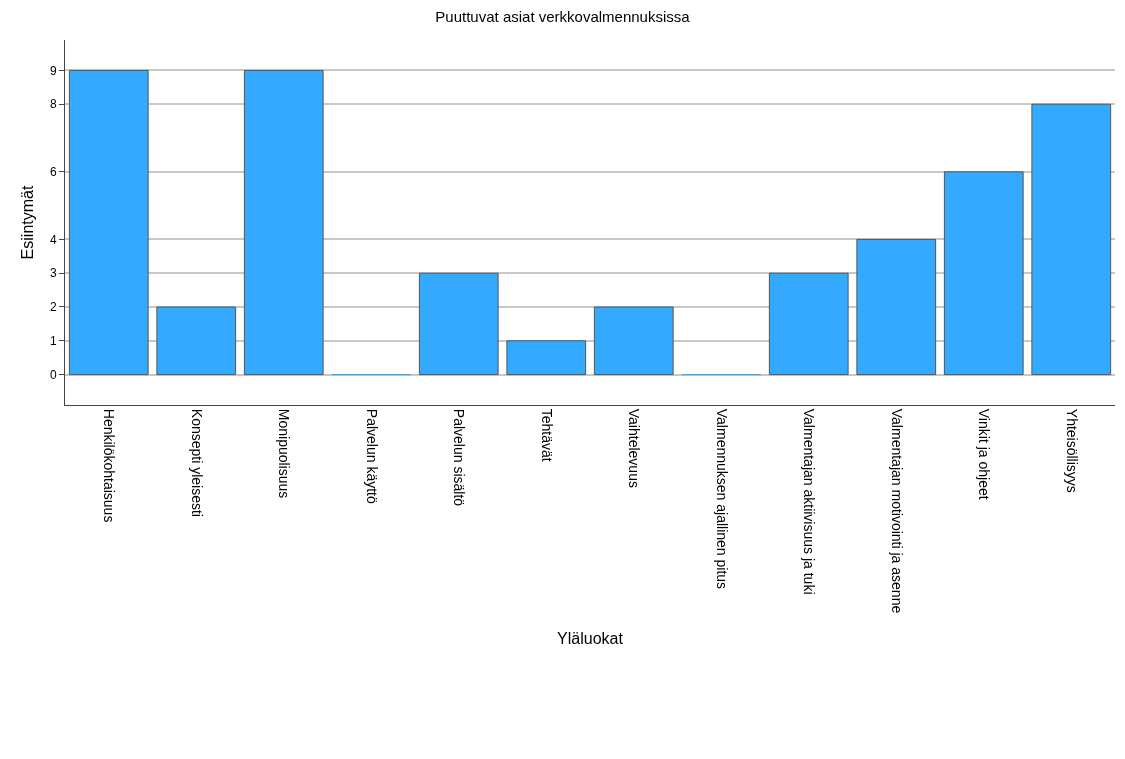  What do you see at coordinates (896, 511) in the screenshot?
I see `x-tick-label: Valmentajan motivointi ja asenne` at bounding box center [896, 511].